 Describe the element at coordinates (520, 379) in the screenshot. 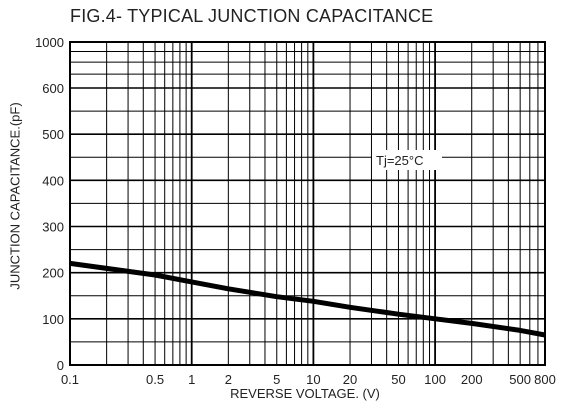

I see `x-tick-label: 500` at that location.